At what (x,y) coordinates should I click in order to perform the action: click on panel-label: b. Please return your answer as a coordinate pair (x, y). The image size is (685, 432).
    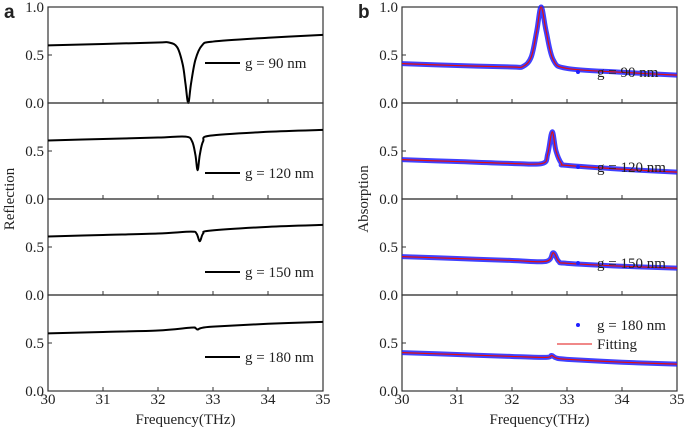
    Looking at the image, I should click on (364, 12).